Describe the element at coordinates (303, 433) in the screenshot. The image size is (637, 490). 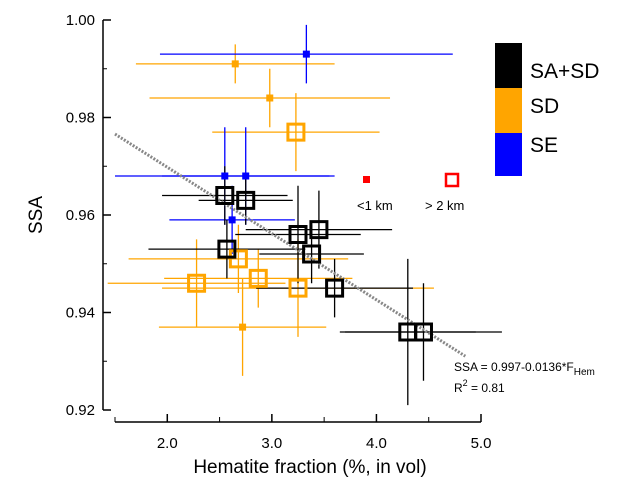
I see `x-axis: 2.0 3.0 4.0 5.0` at that location.